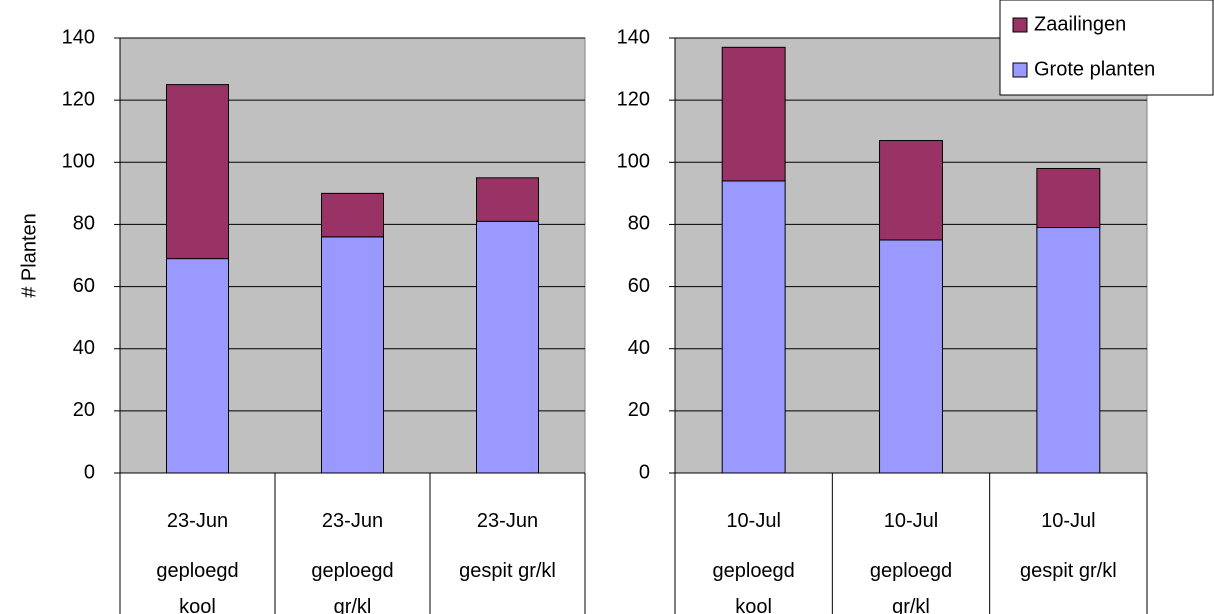  I want to click on legend-label: Grote planten, so click(1094, 69).